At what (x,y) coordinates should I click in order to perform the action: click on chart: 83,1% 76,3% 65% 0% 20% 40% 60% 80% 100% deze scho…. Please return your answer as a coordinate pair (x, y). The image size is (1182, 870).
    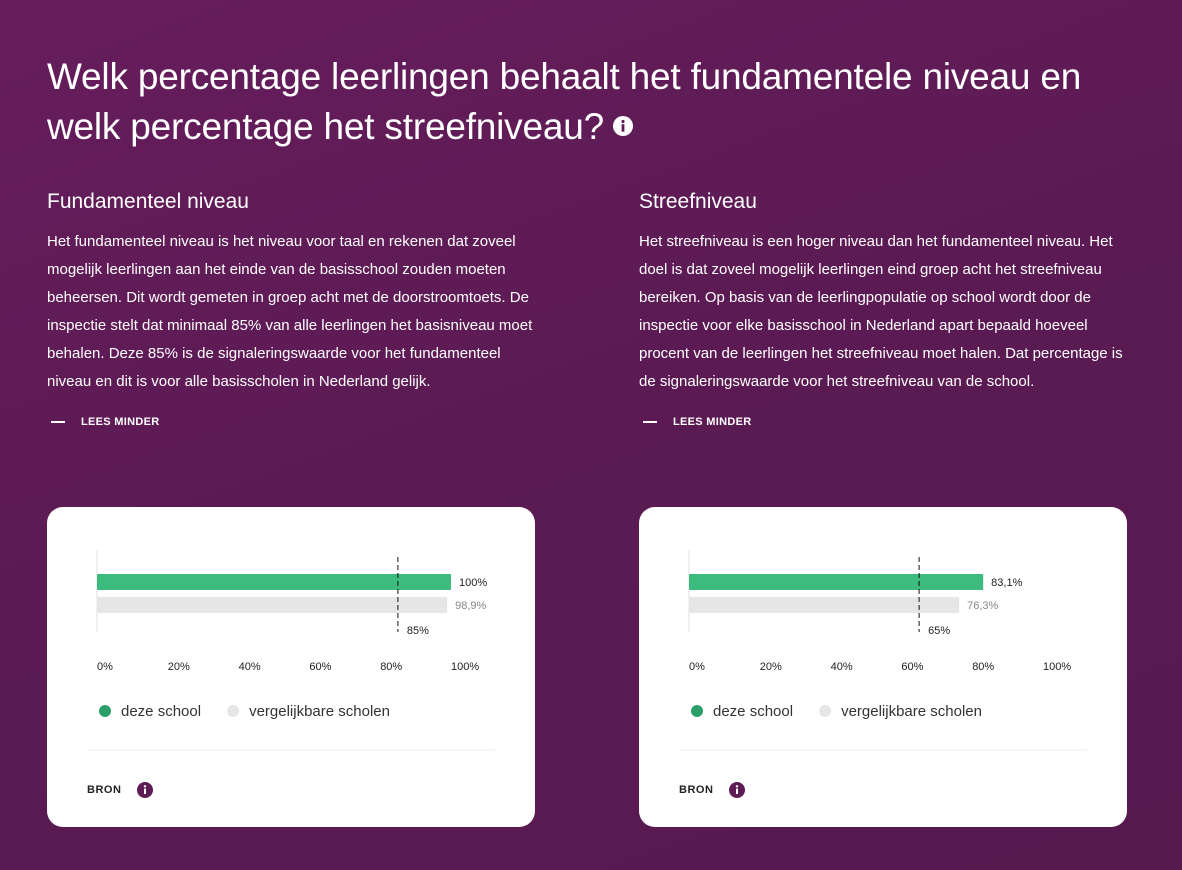
    Looking at the image, I should click on (883, 674).